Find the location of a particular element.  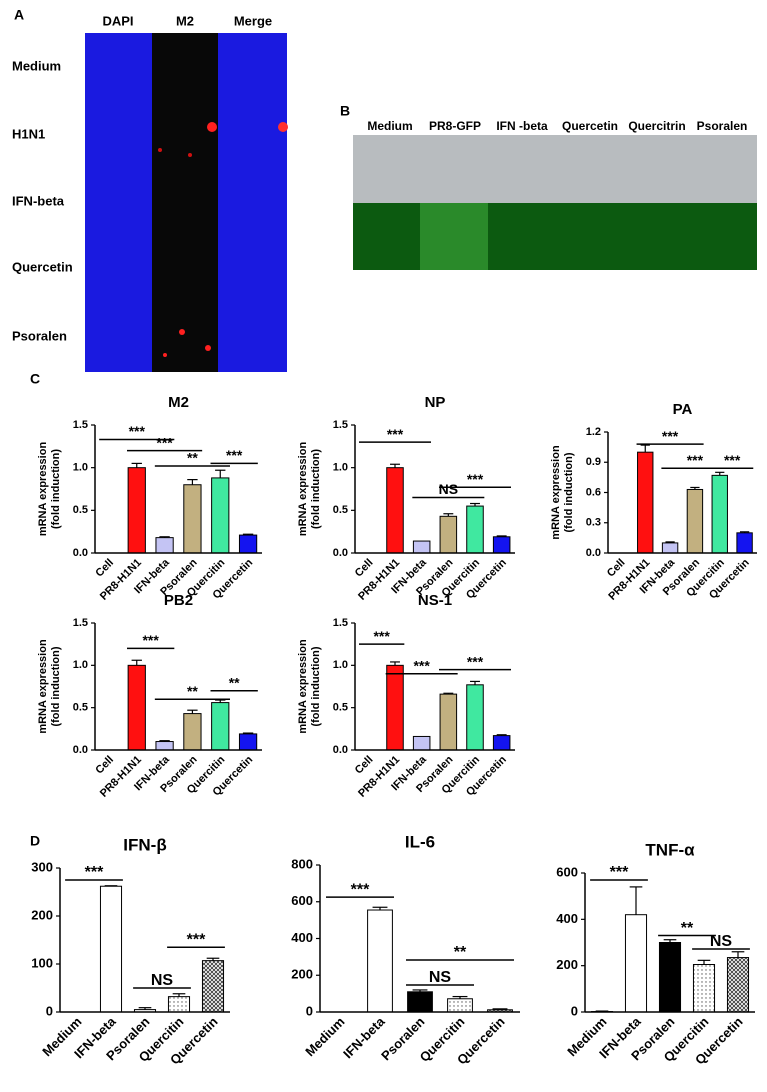

y-tick-label: 800 is located at coordinates (302, 863).